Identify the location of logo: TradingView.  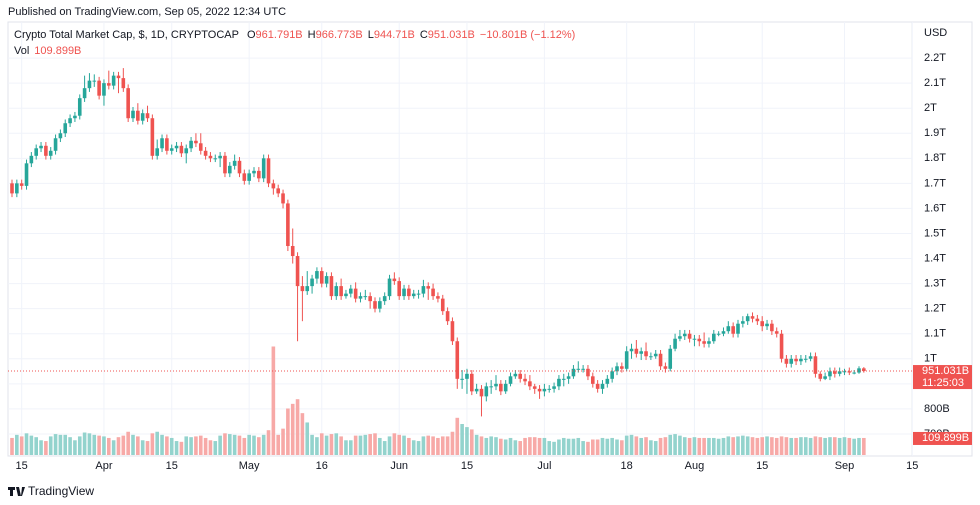
(51, 491).